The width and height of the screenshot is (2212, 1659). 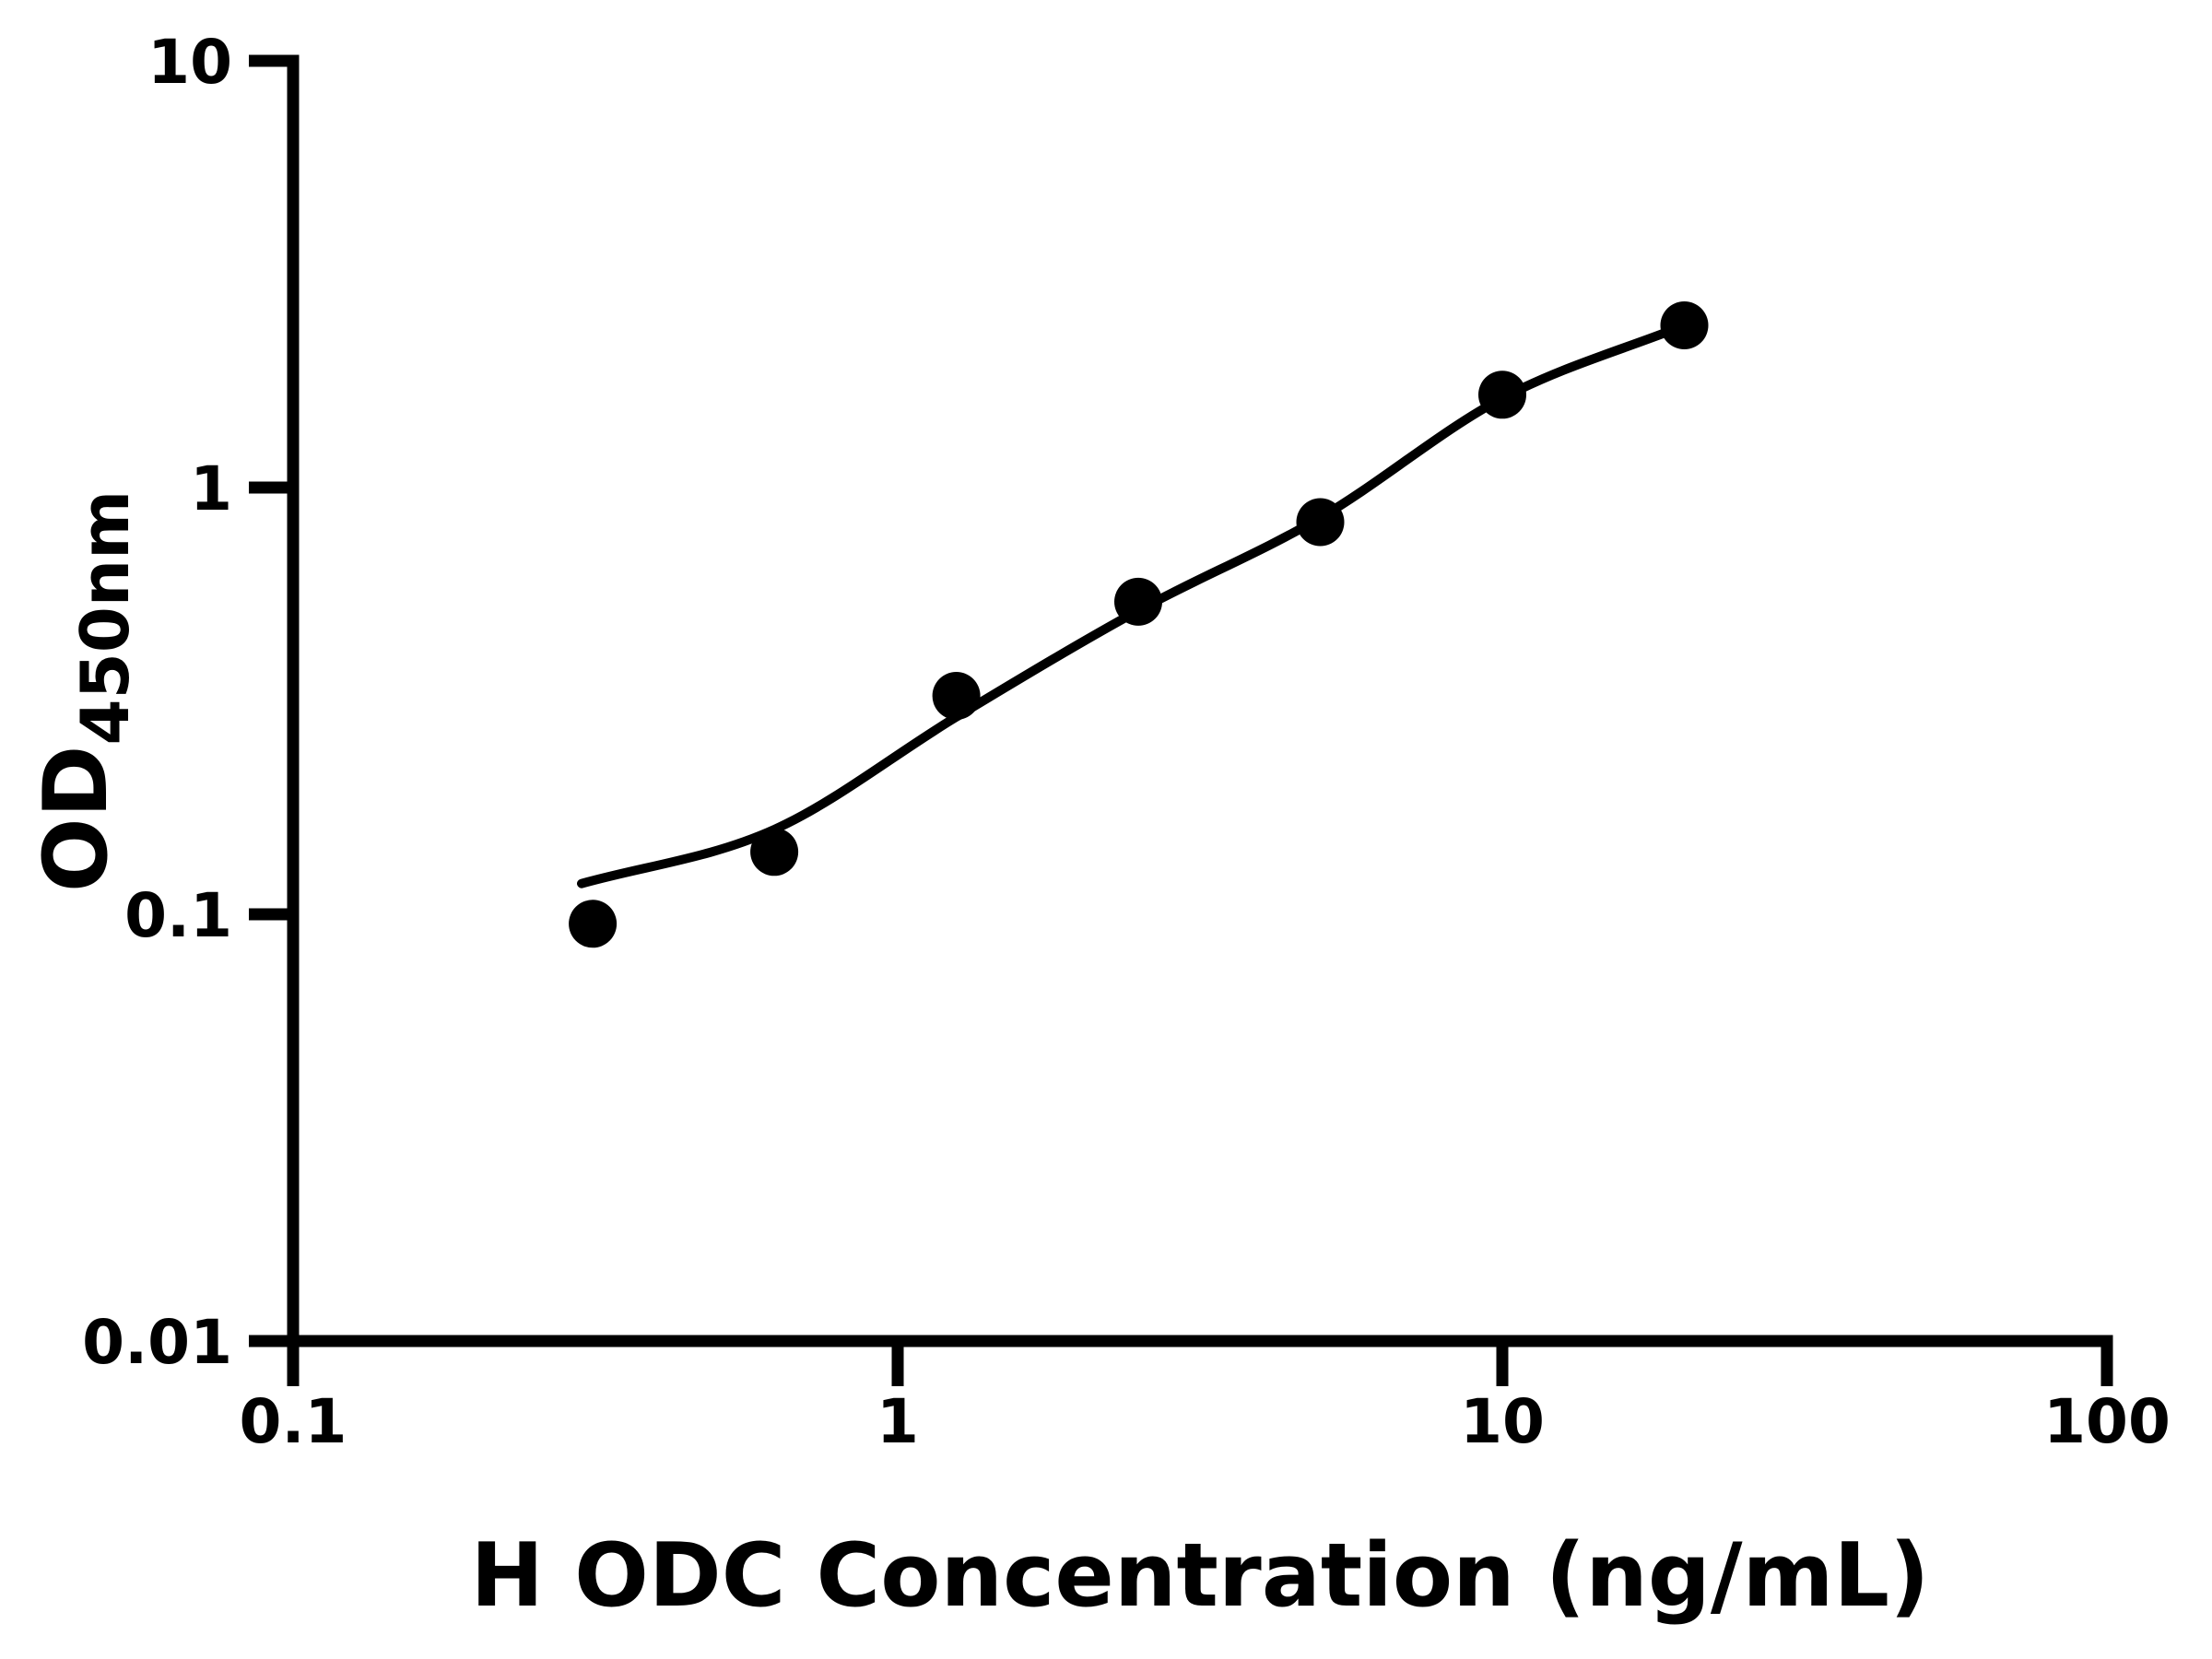 I want to click on y-axis: 0.01 0.1 1 10, so click(x=191, y=702).